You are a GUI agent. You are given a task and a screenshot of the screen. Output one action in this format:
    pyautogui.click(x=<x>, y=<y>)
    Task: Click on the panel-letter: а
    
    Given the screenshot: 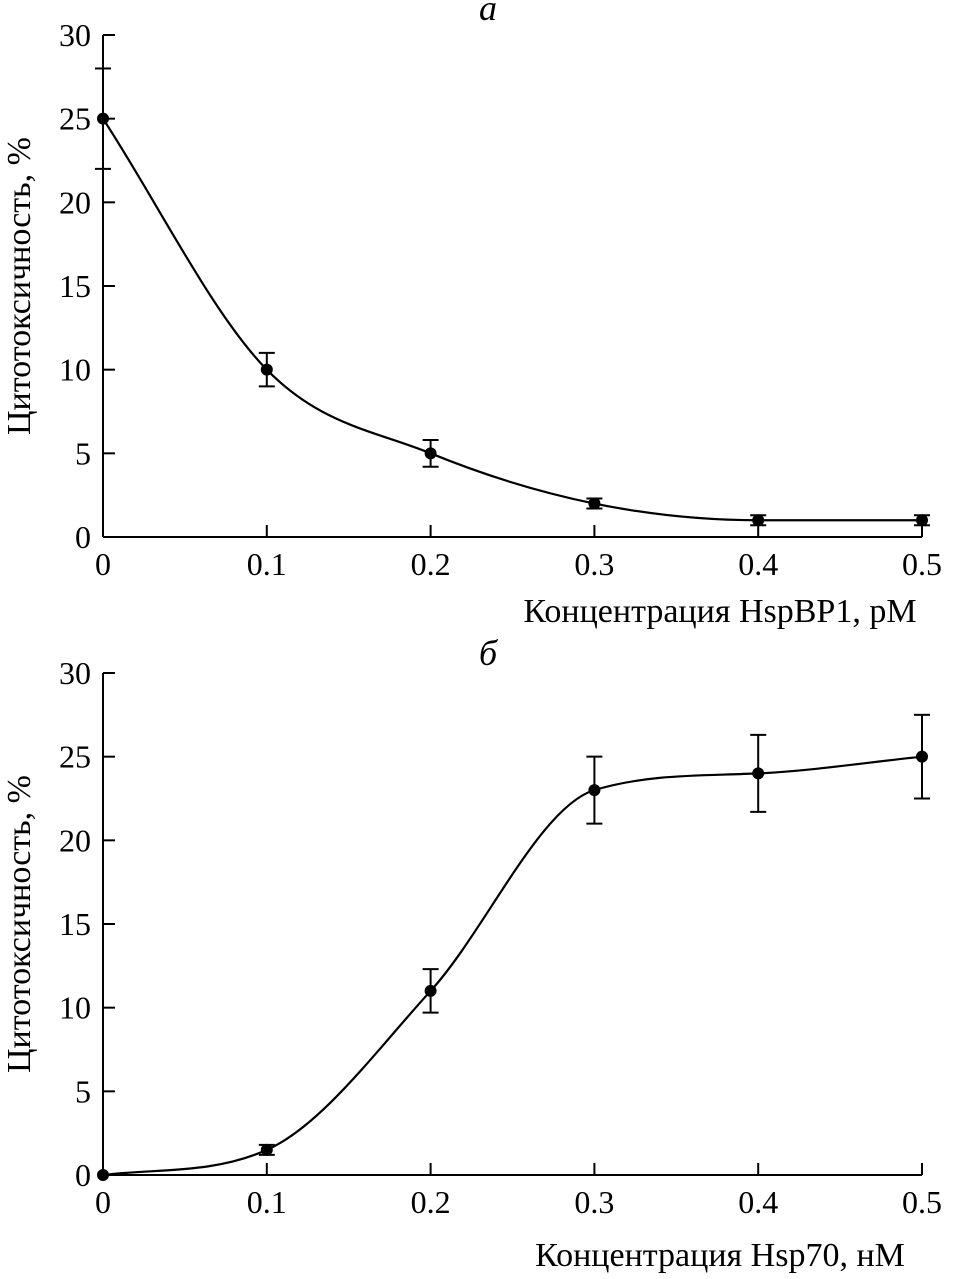 What is the action you would take?
    pyautogui.click(x=488, y=14)
    